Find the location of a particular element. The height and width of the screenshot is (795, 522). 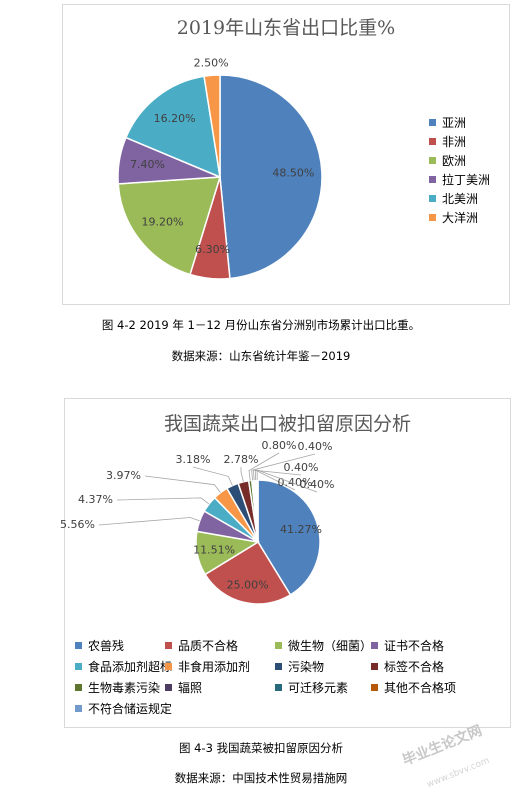

data-label: 6.30% is located at coordinates (212, 249).